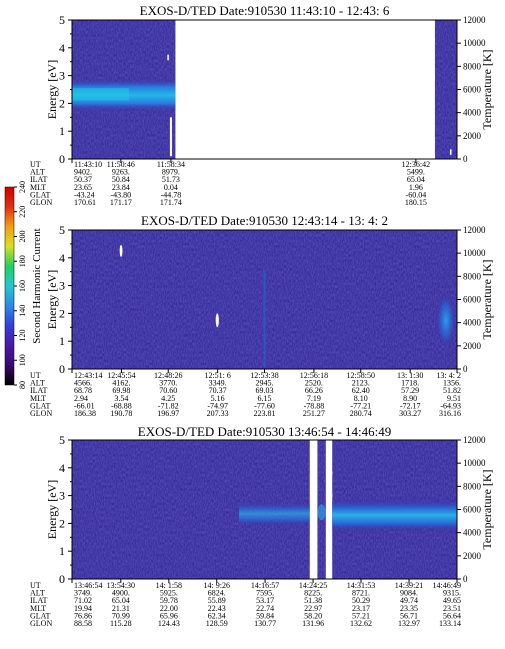 The width and height of the screenshot is (505, 649). What do you see at coordinates (265, 383) in the screenshot?
I see `ephemeris-cell: 2945.` at bounding box center [265, 383].